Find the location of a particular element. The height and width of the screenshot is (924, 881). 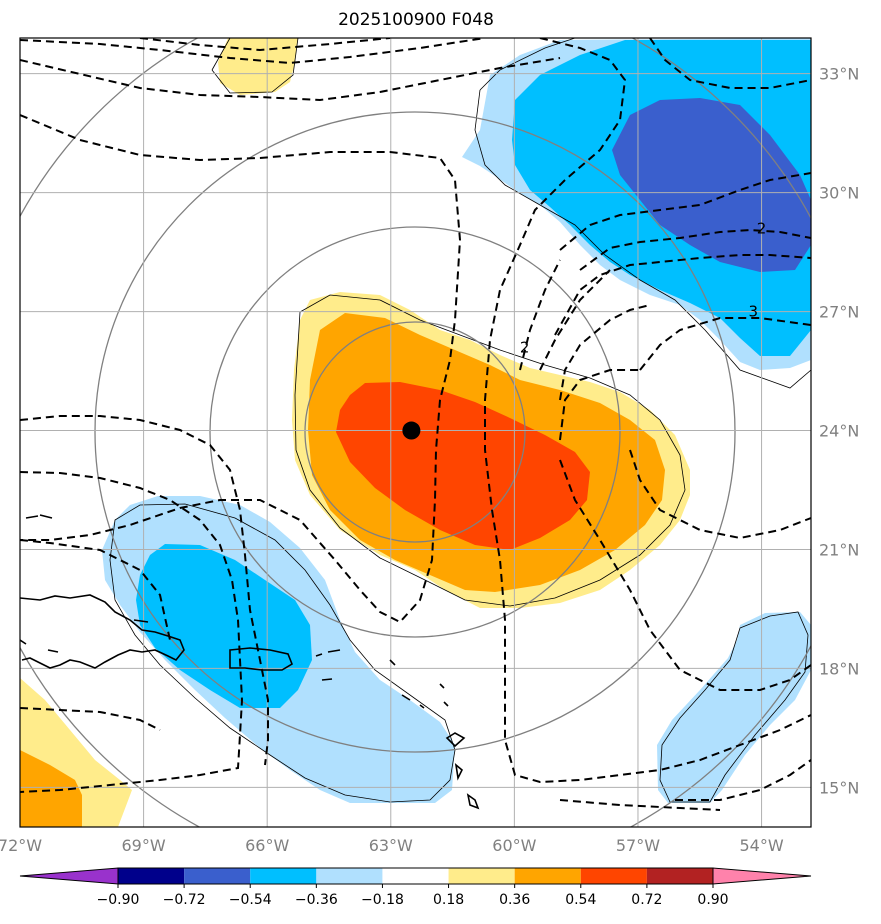

colorbar-tick-label: 0.36 is located at coordinates (514, 900).